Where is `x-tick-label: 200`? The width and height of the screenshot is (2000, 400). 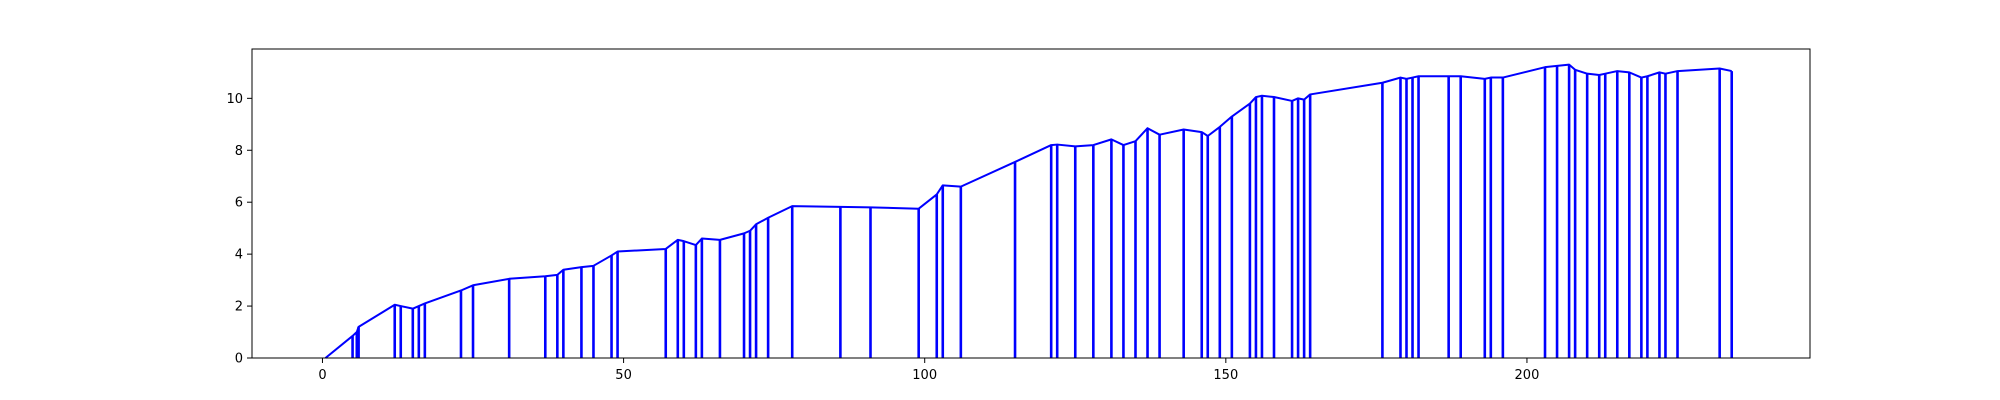
x-tick-label: 200 is located at coordinates (1527, 375).